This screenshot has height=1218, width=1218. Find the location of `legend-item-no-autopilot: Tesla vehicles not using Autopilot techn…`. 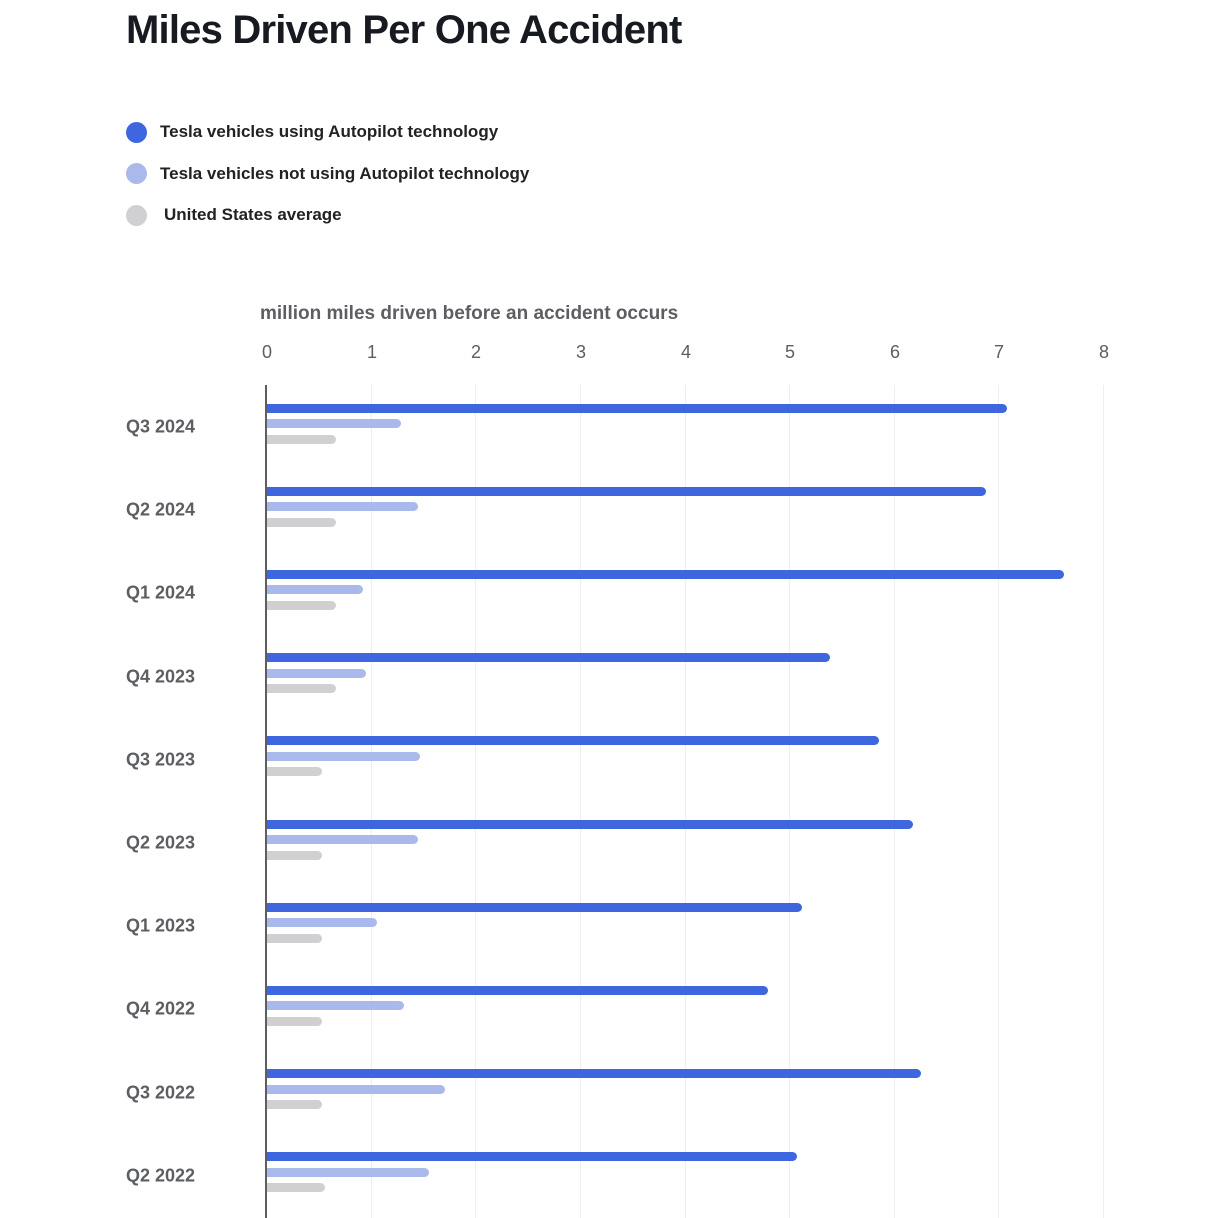

legend-item-no-autopilot: Tesla vehicles not using Autopilot techn… is located at coordinates (327, 174).